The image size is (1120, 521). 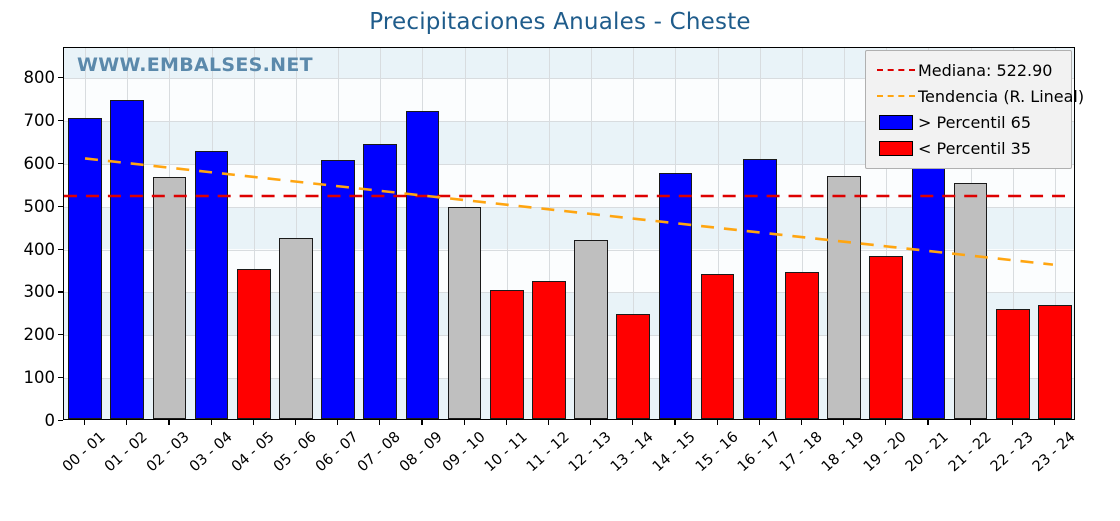 I want to click on y-tick-label: 400, so click(x=39, y=249).